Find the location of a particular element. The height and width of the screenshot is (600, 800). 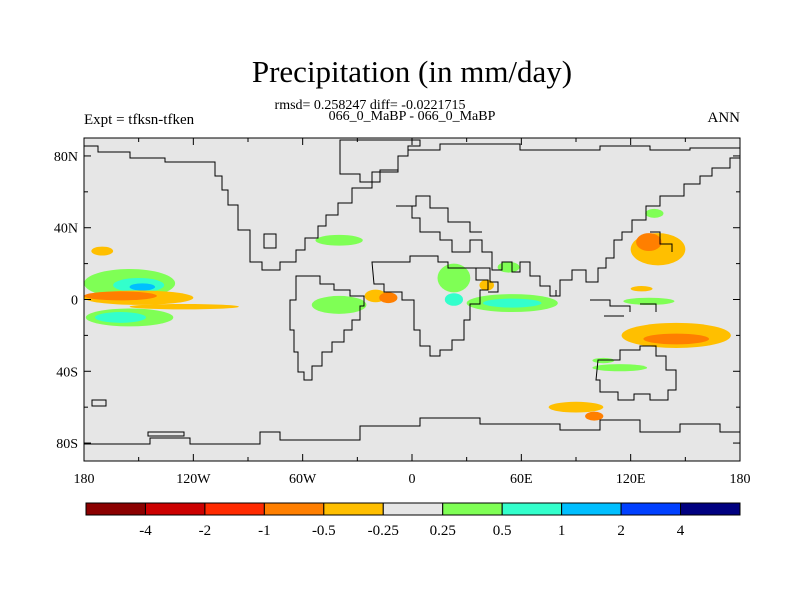

x-tick-label-1: 120W is located at coordinates (193, 479).